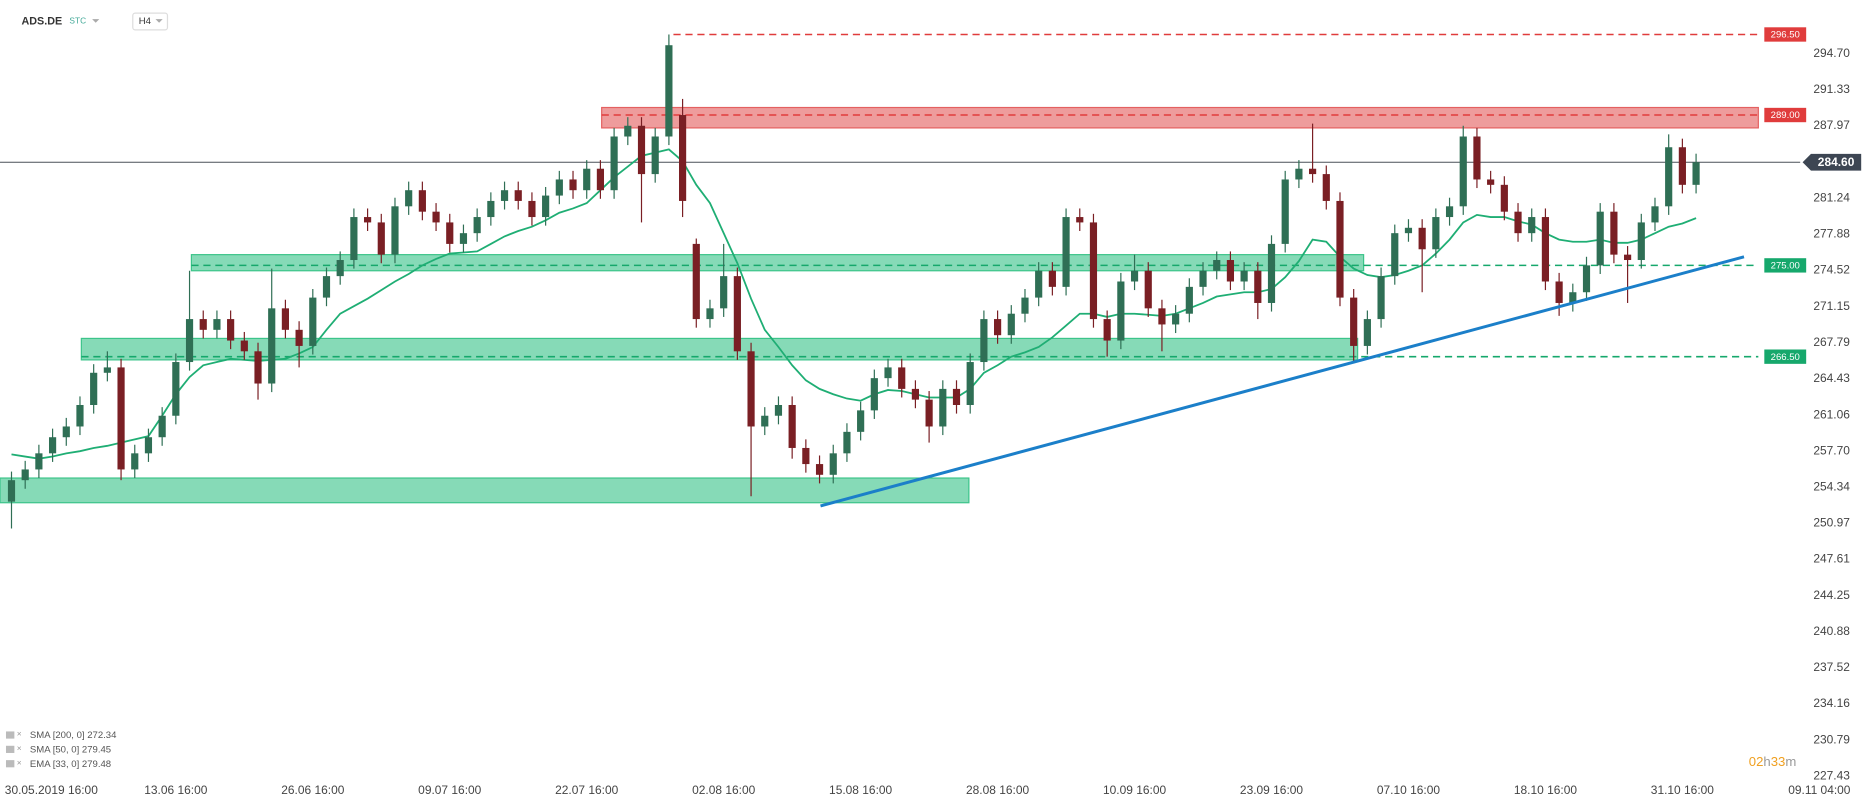 The image size is (1866, 805). Describe the element at coordinates (1831, 342) in the screenshot. I see `y-tick-label: 267.79` at that location.